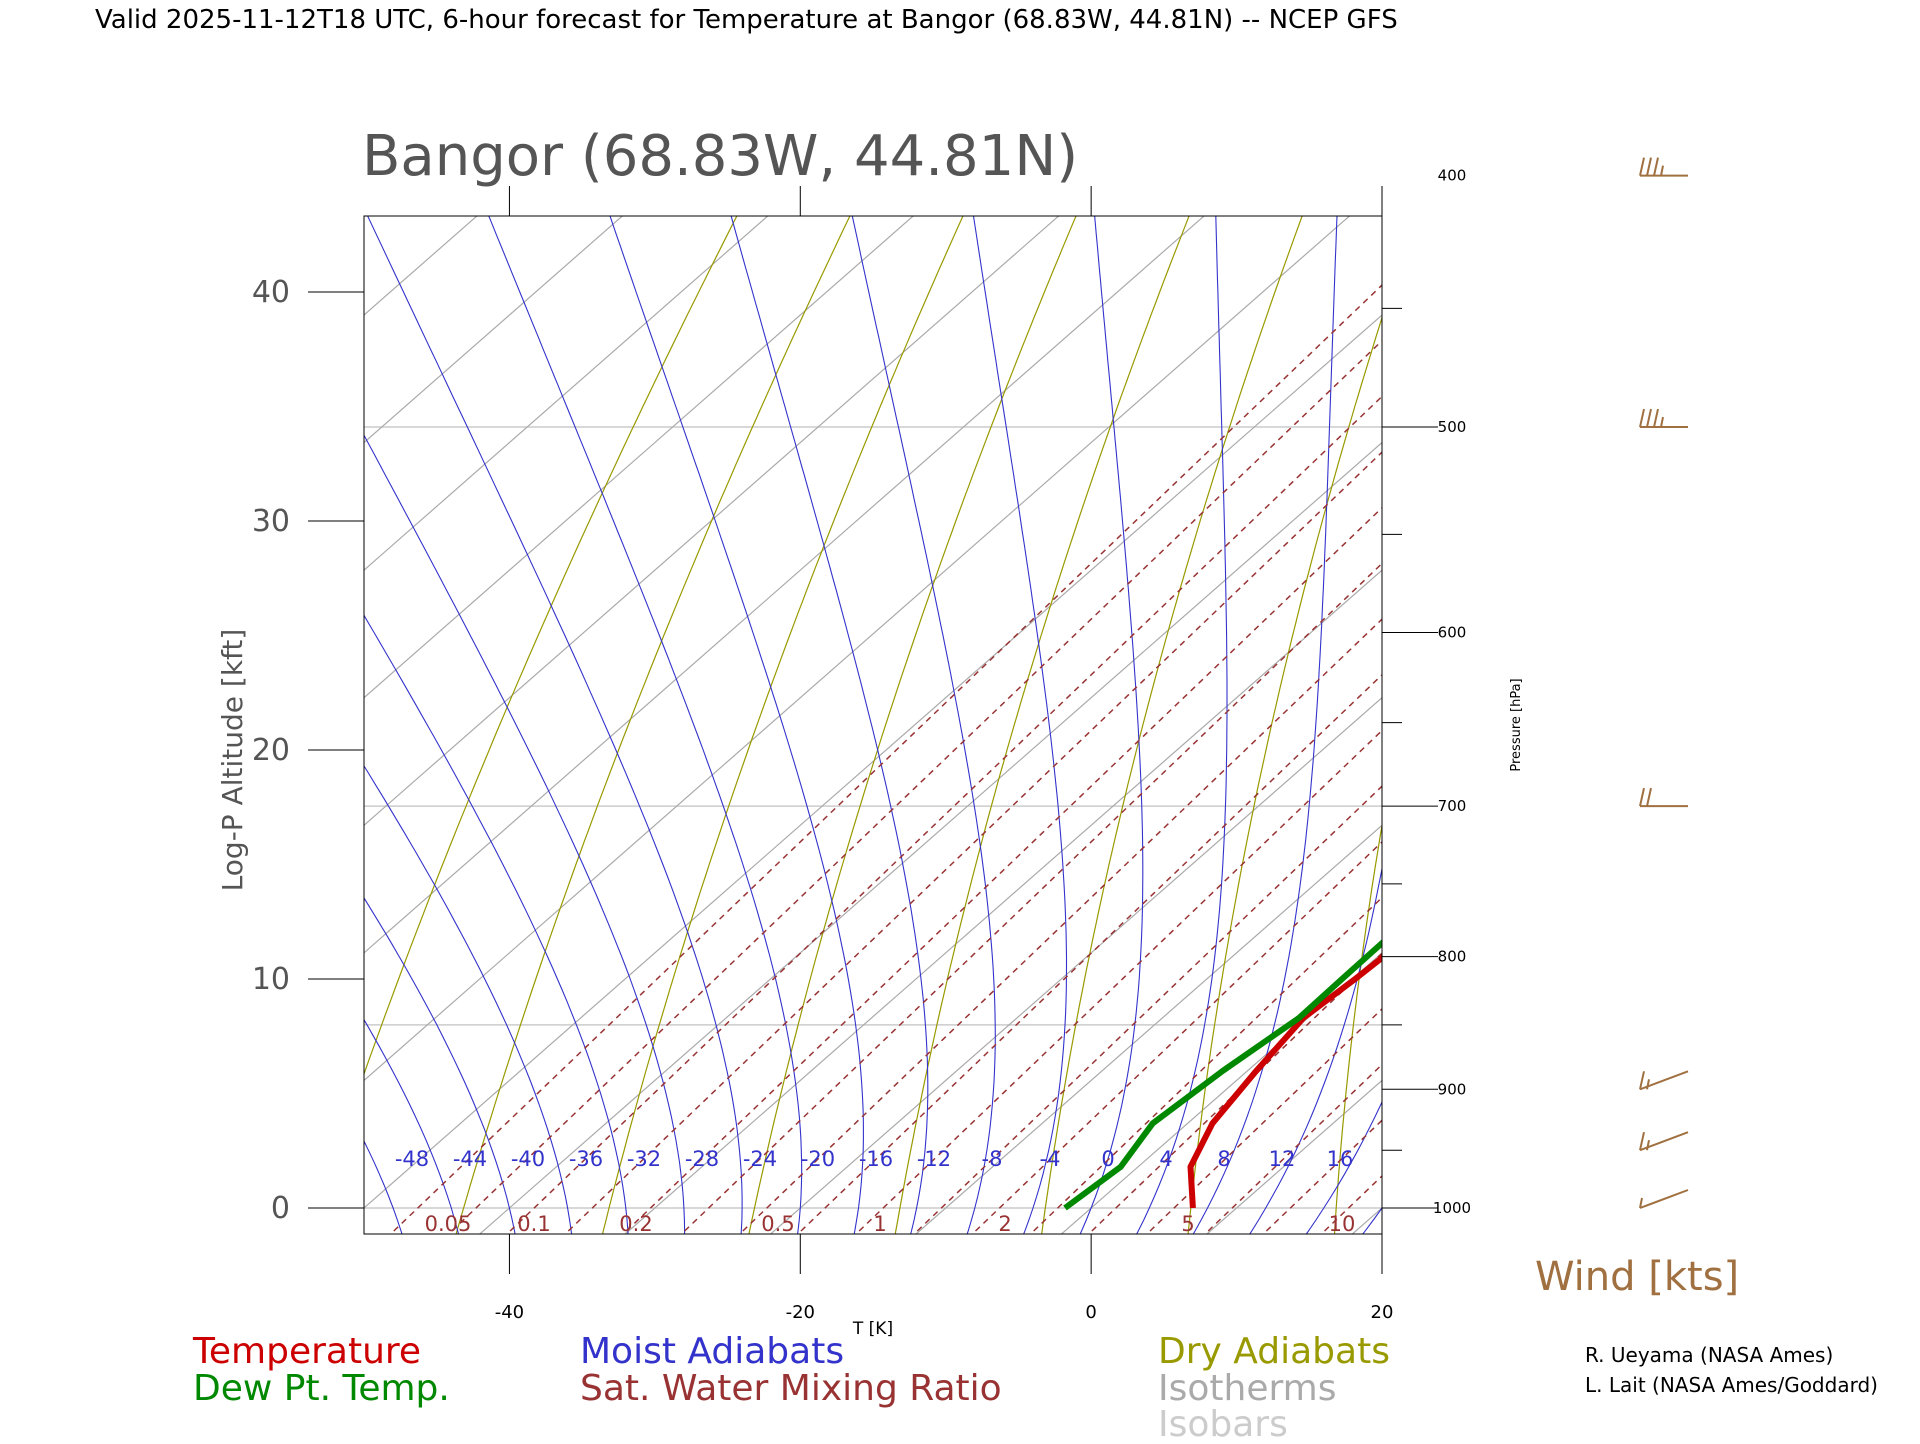  I want to click on mixing-ratio-label: 1, so click(879, 1224).